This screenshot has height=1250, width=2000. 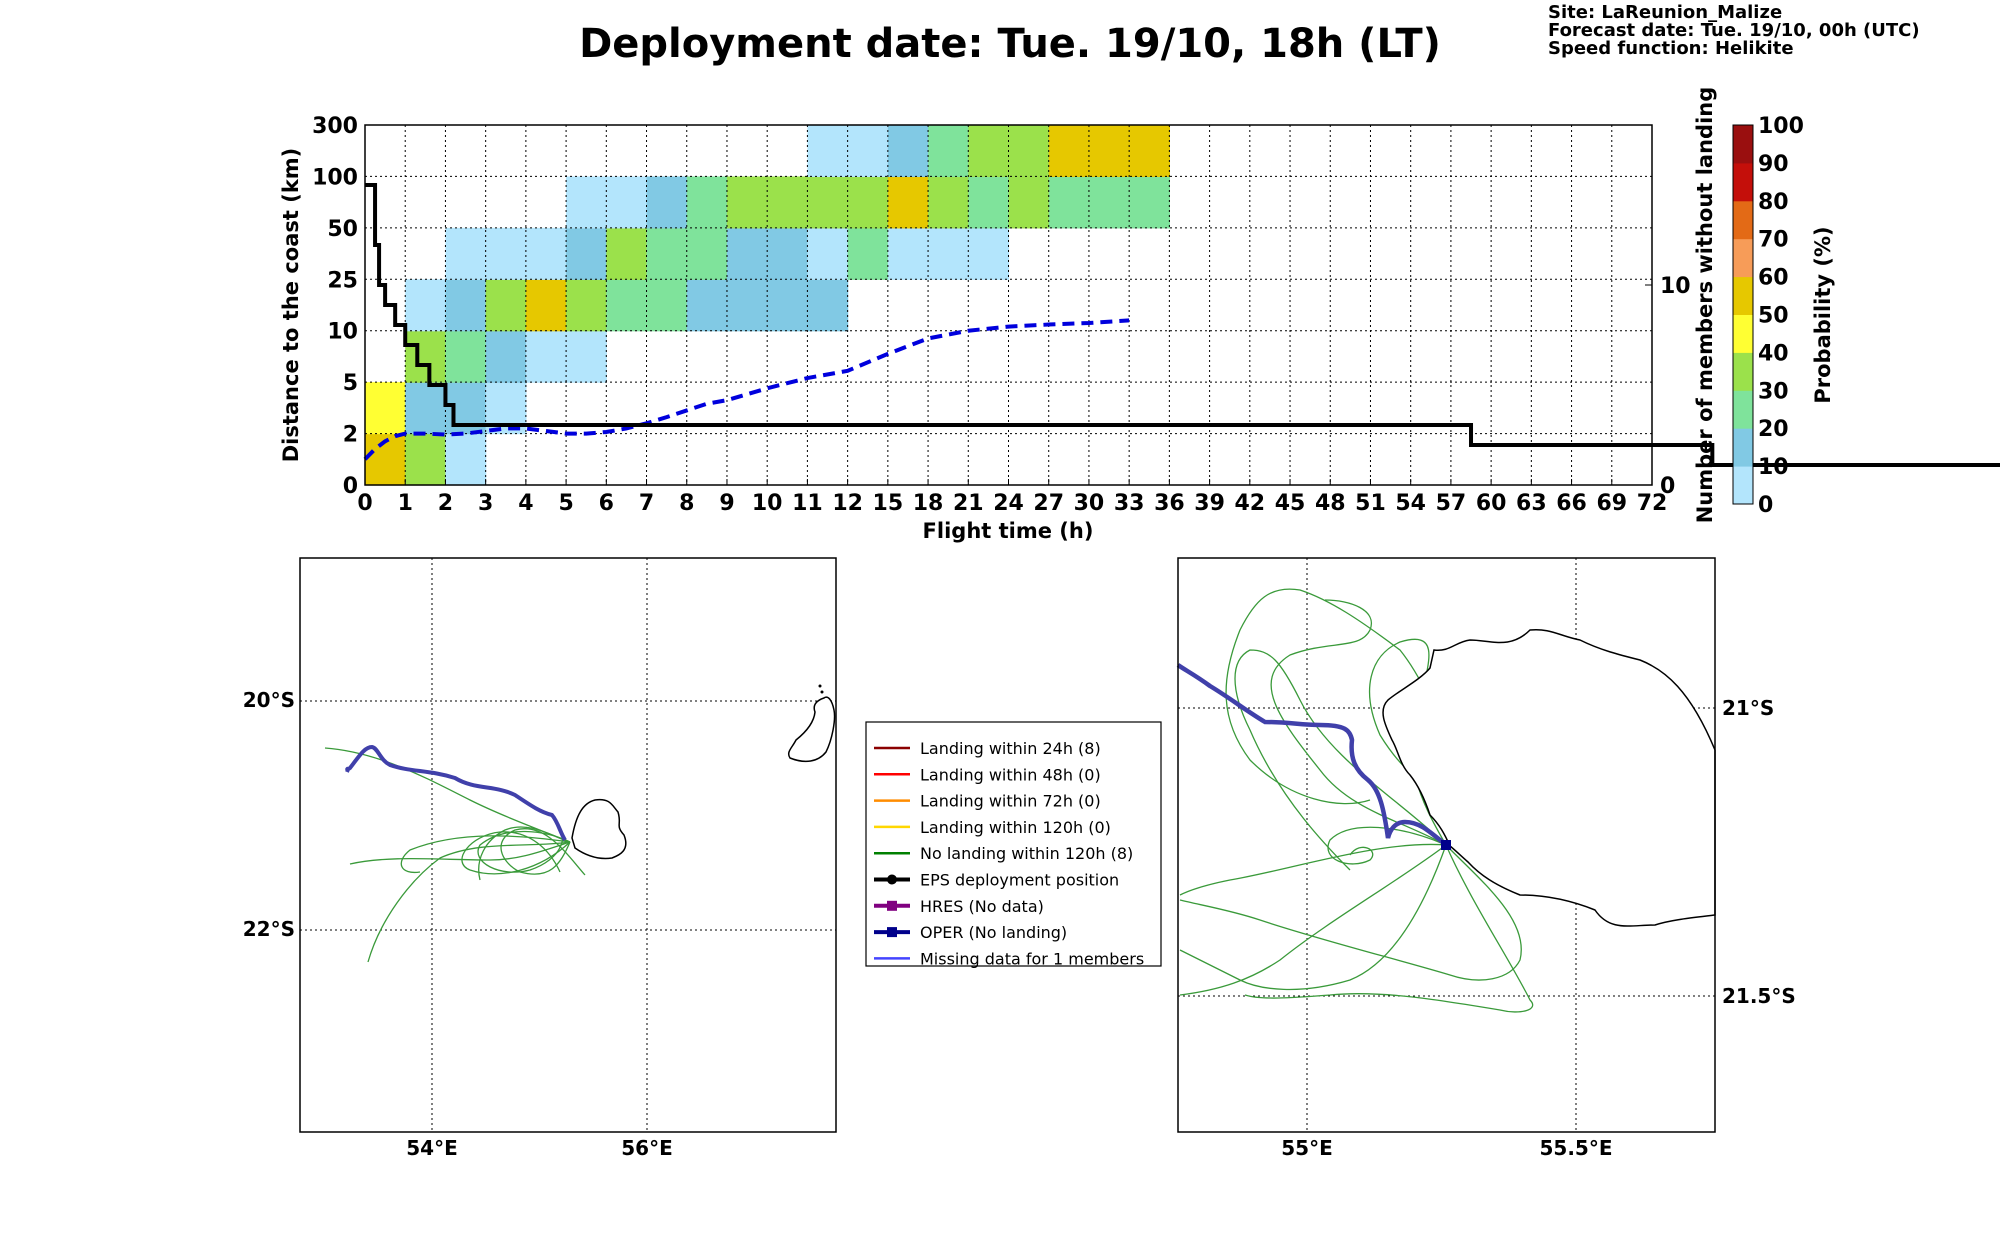 What do you see at coordinates (1773, 391) in the screenshot?
I see `colorbar-tick-label: 30` at bounding box center [1773, 391].